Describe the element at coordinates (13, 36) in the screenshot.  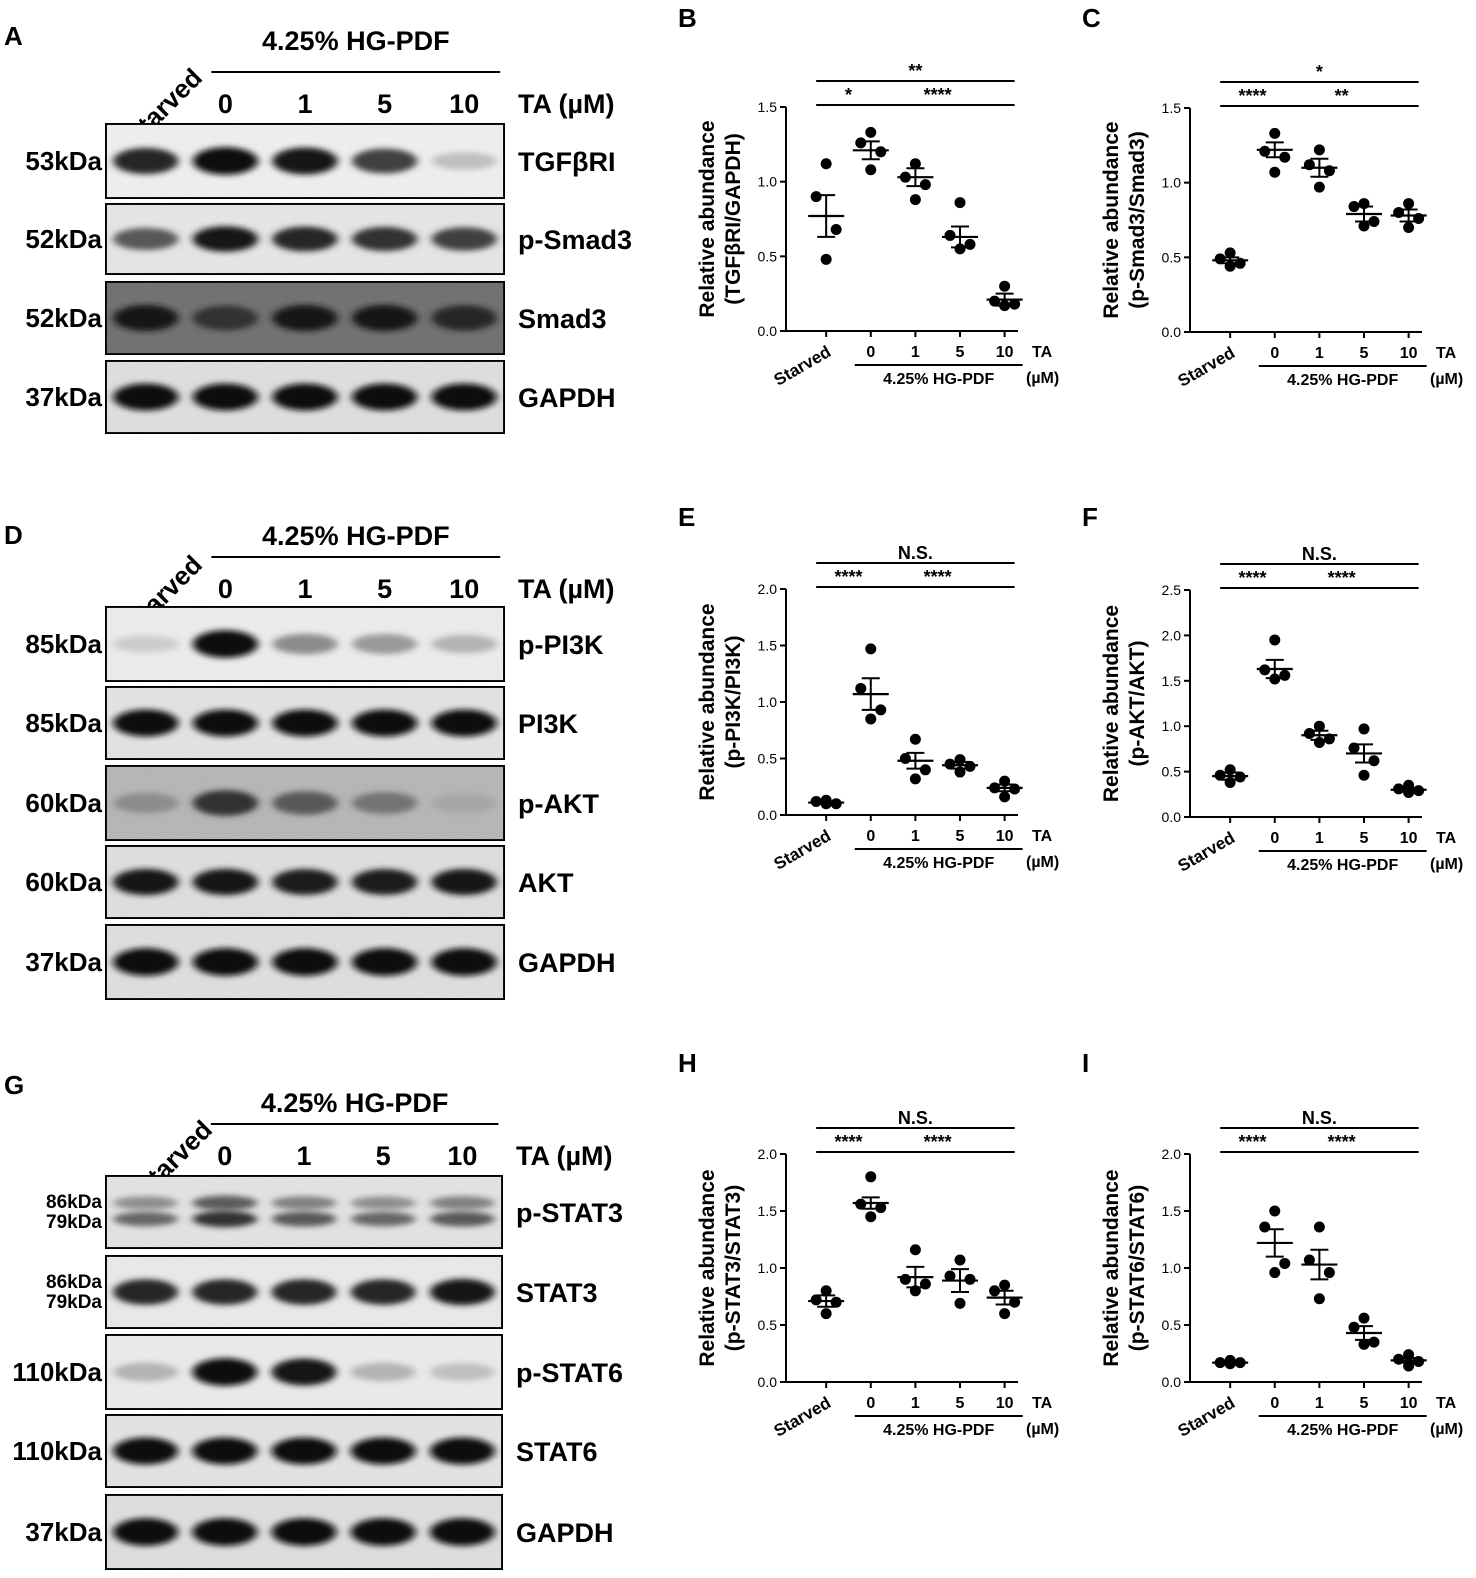
I see `panel-letter: A` at that location.